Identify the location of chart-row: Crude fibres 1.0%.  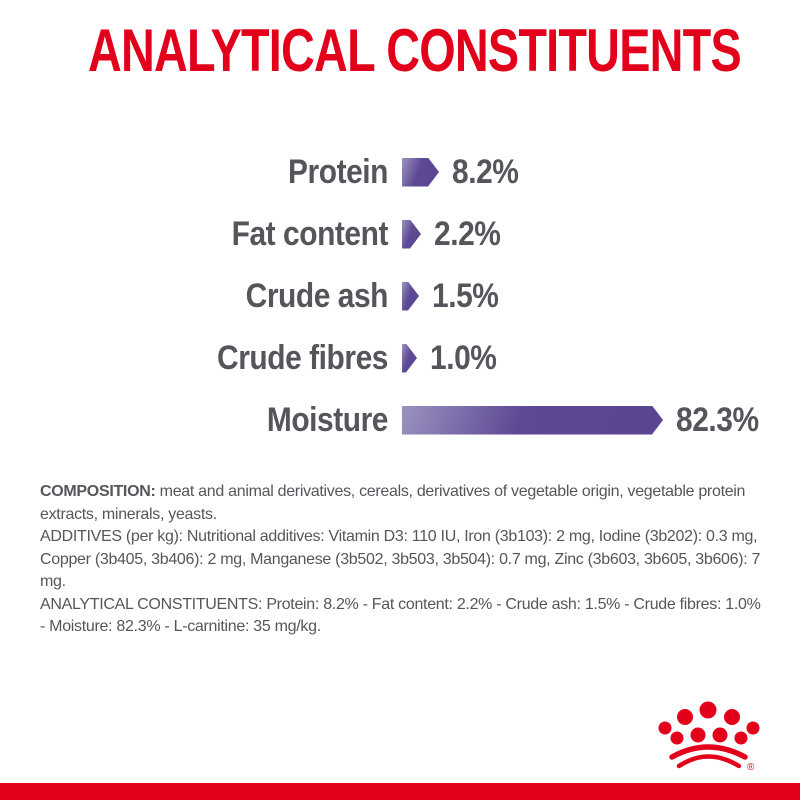
(405, 358).